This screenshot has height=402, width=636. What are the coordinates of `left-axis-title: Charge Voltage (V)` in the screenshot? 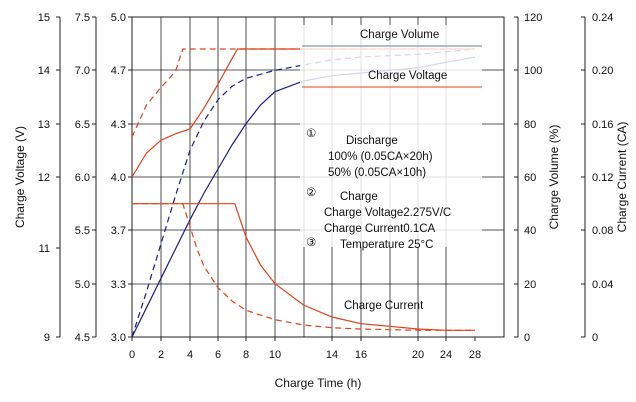 It's located at (20, 177).